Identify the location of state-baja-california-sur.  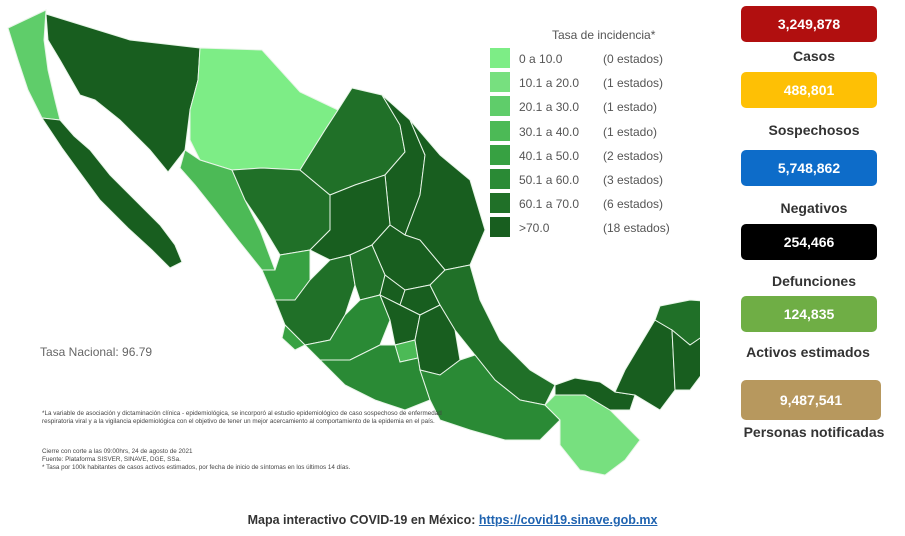
(111, 193).